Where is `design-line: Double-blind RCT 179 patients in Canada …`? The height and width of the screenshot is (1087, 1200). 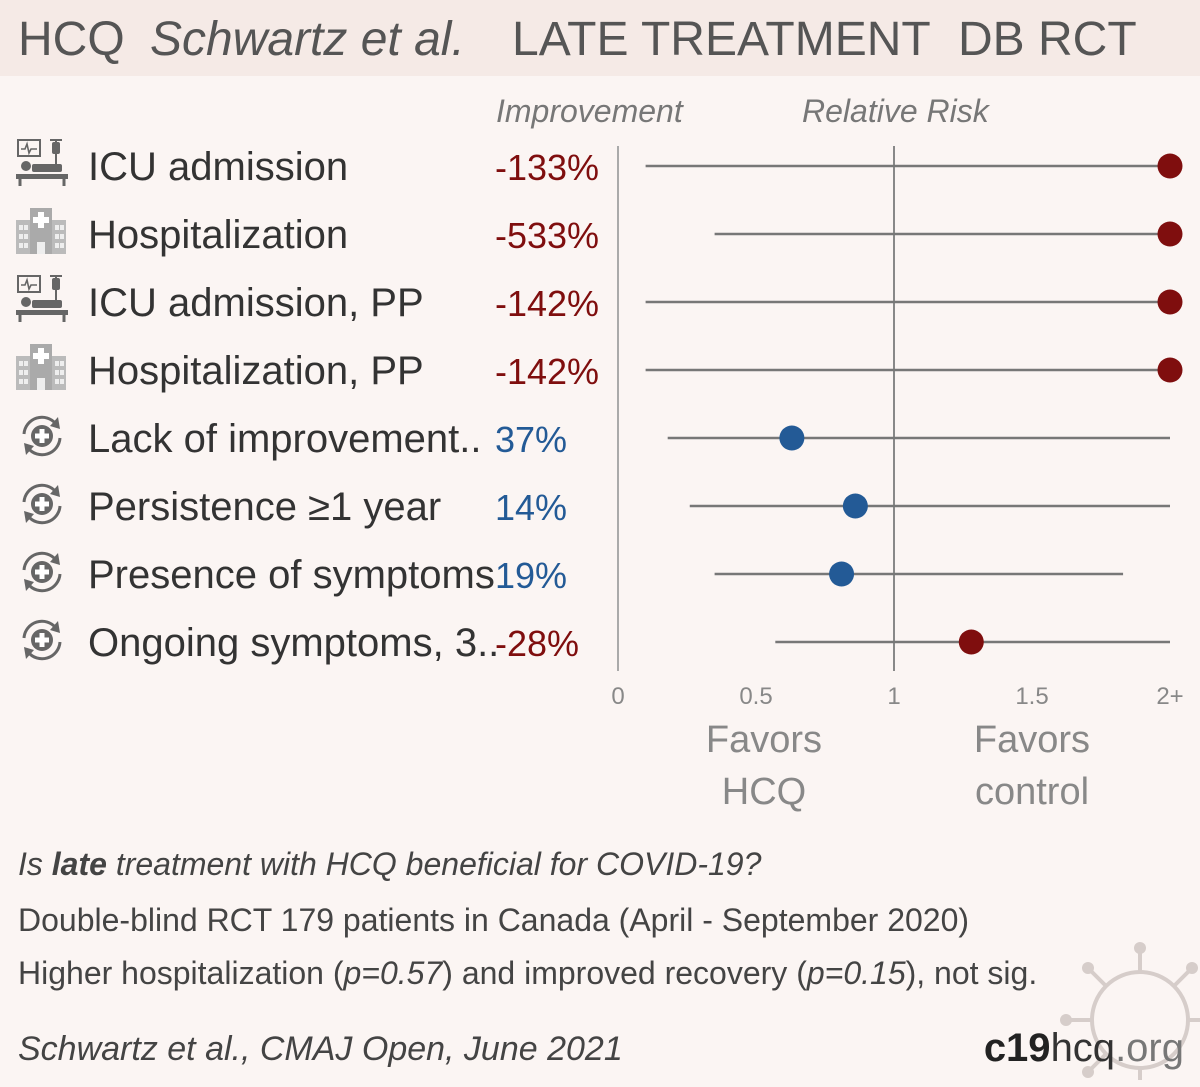 design-line: Double-blind RCT 179 patients in Canada … is located at coordinates (494, 920).